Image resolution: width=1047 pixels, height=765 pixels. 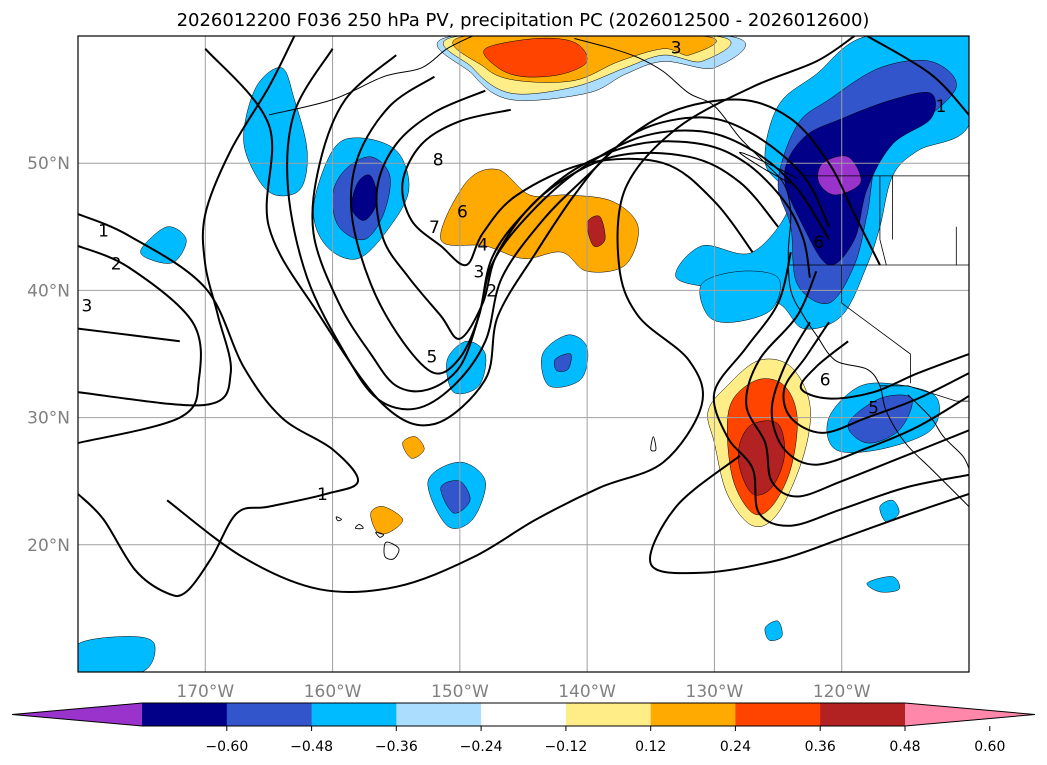 What do you see at coordinates (676, 48) in the screenshot?
I see `contour-label-0: 3` at bounding box center [676, 48].